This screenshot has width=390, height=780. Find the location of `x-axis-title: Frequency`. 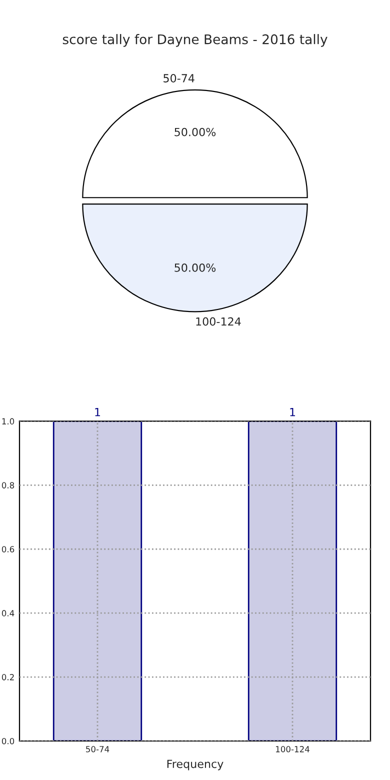

x-axis-title: Frequency is located at coordinates (195, 765).